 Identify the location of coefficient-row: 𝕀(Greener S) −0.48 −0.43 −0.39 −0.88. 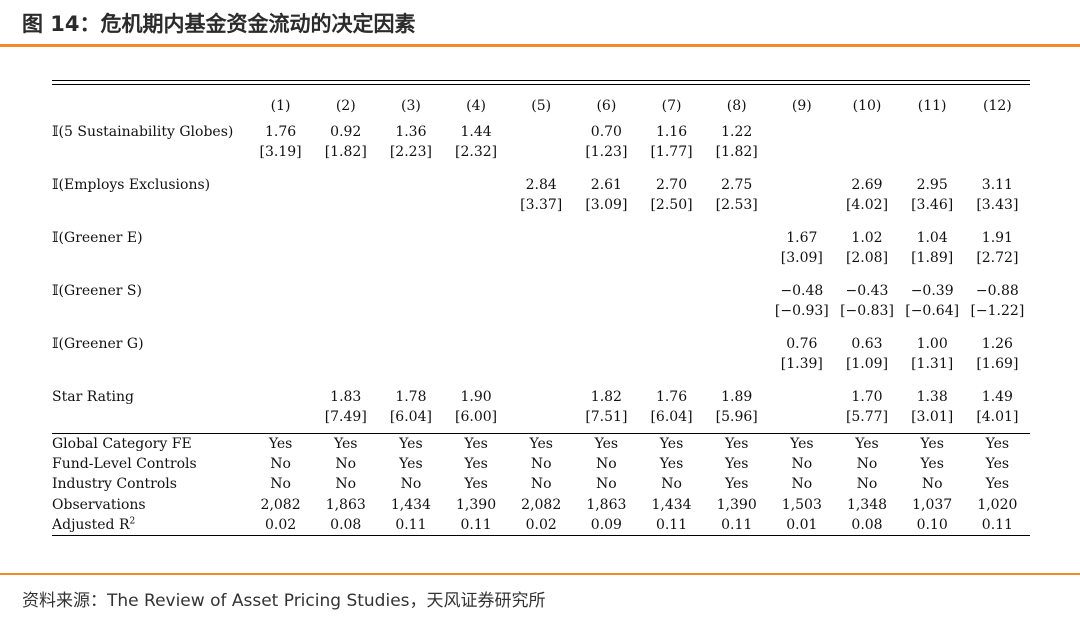
(541, 291).